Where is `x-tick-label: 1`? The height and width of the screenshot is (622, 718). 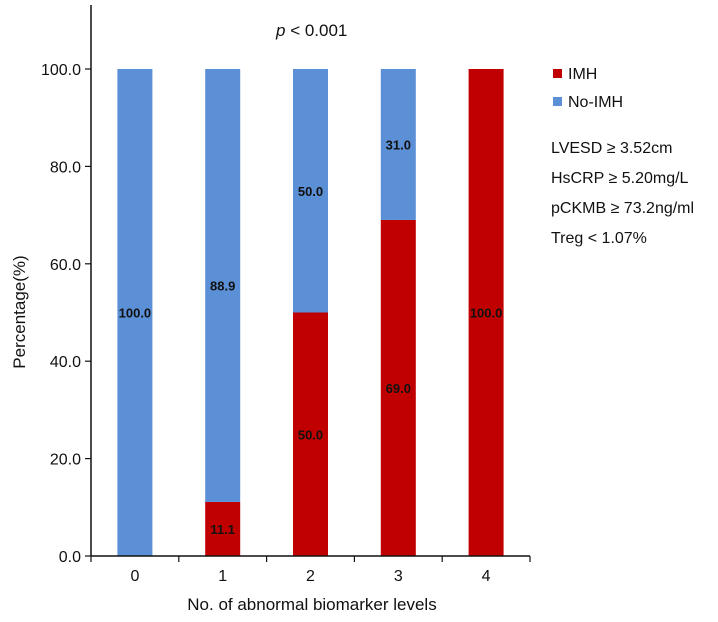 x-tick-label: 1 is located at coordinates (222, 576).